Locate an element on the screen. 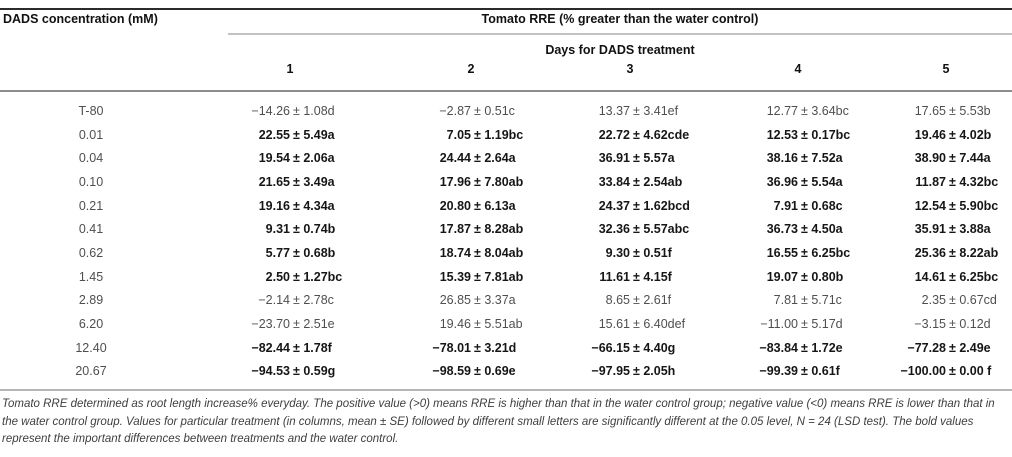 The width and height of the screenshot is (1012, 457). value-se-and-letter: ± 4.32bc is located at coordinates (974, 181).